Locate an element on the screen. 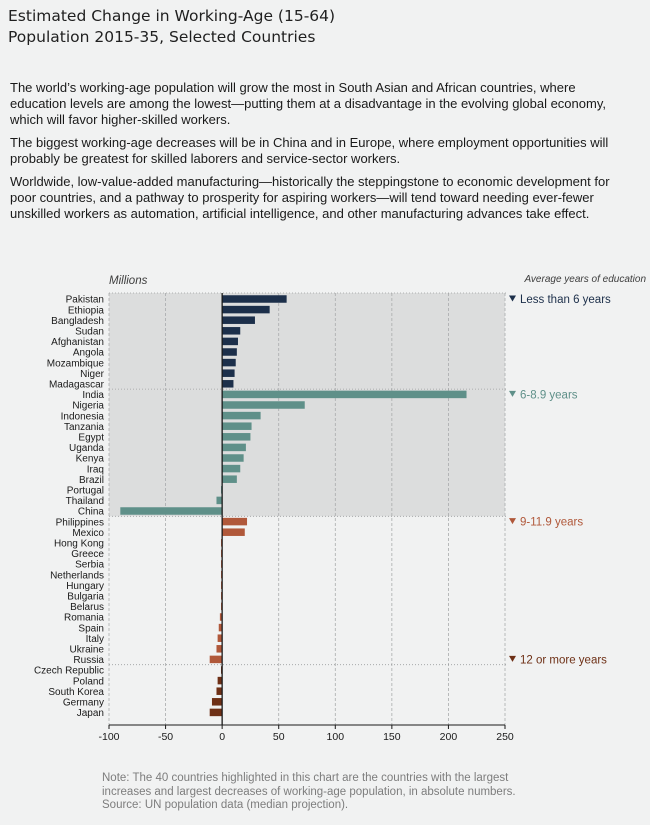 The height and width of the screenshot is (825, 650). category-label: Belarus is located at coordinates (87, 607).